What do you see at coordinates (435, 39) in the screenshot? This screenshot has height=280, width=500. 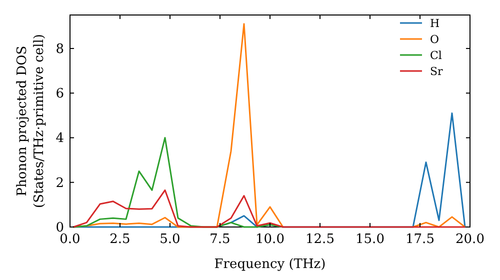 I see `legend-label: O` at bounding box center [435, 39].